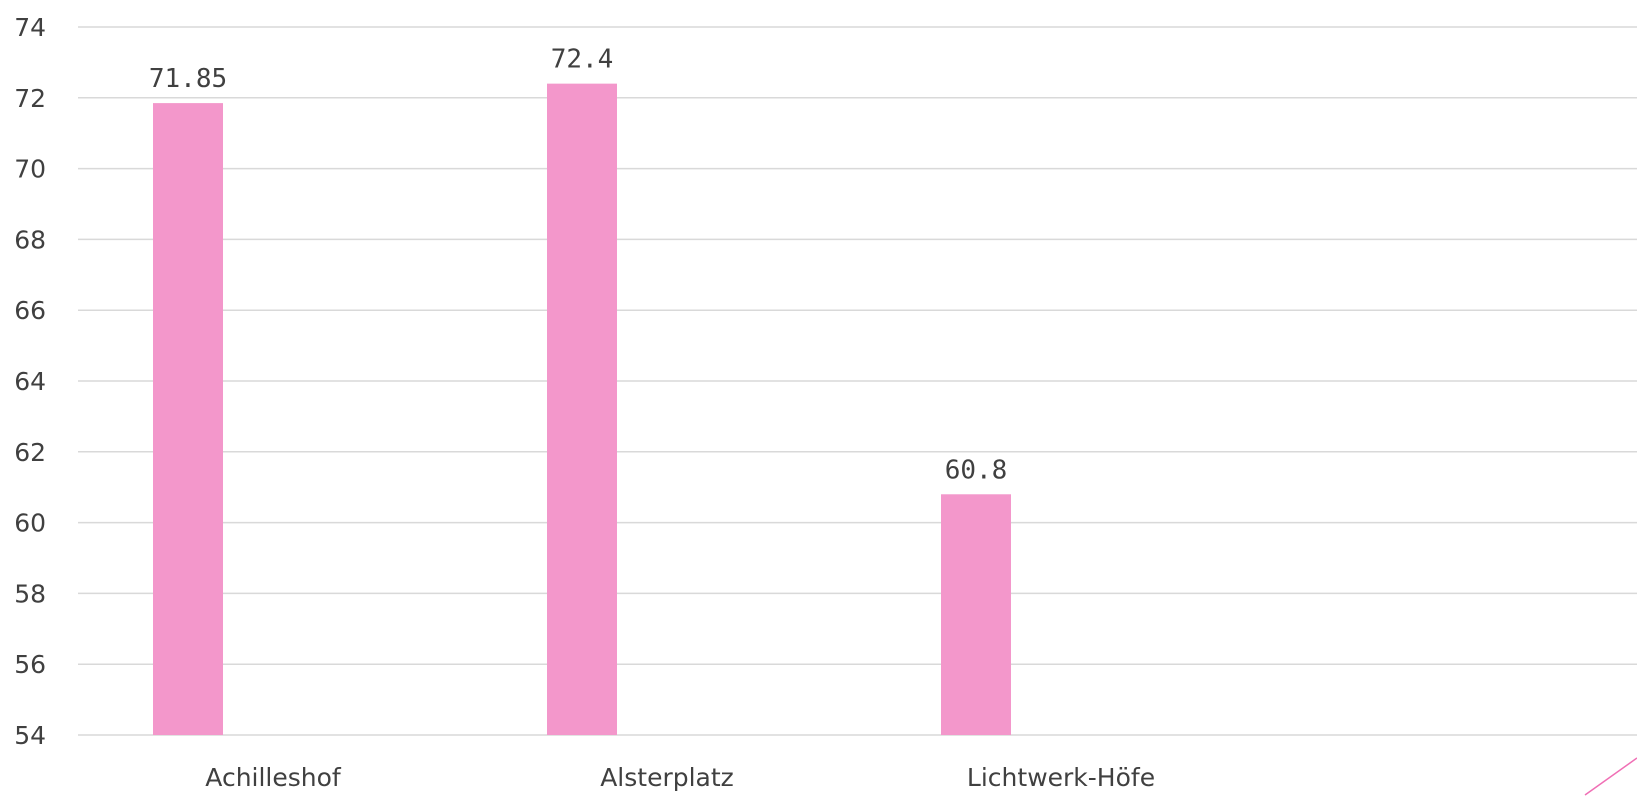 Image resolution: width=1637 pixels, height=796 pixels. I want to click on data-label: 60.8, so click(976, 470).